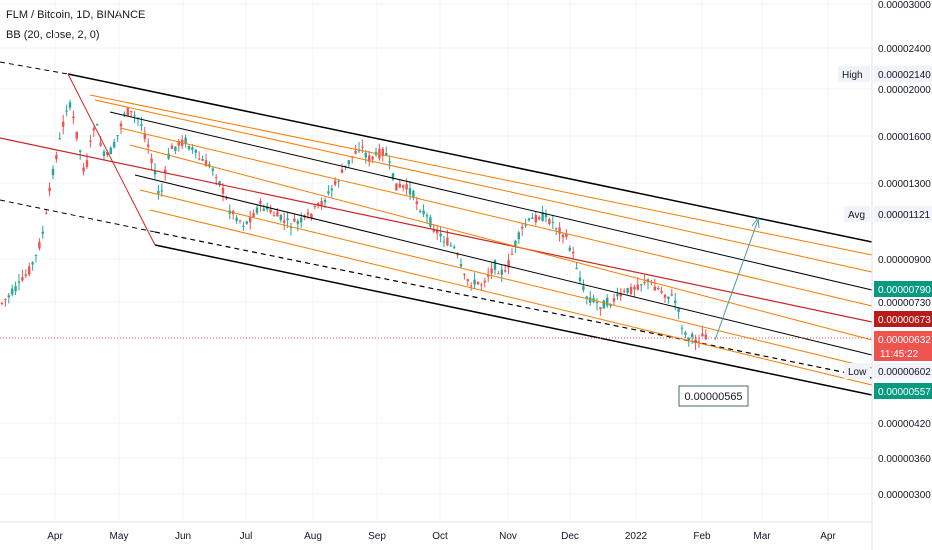 The width and height of the screenshot is (932, 550). I want to click on annotation-box, so click(713, 396).